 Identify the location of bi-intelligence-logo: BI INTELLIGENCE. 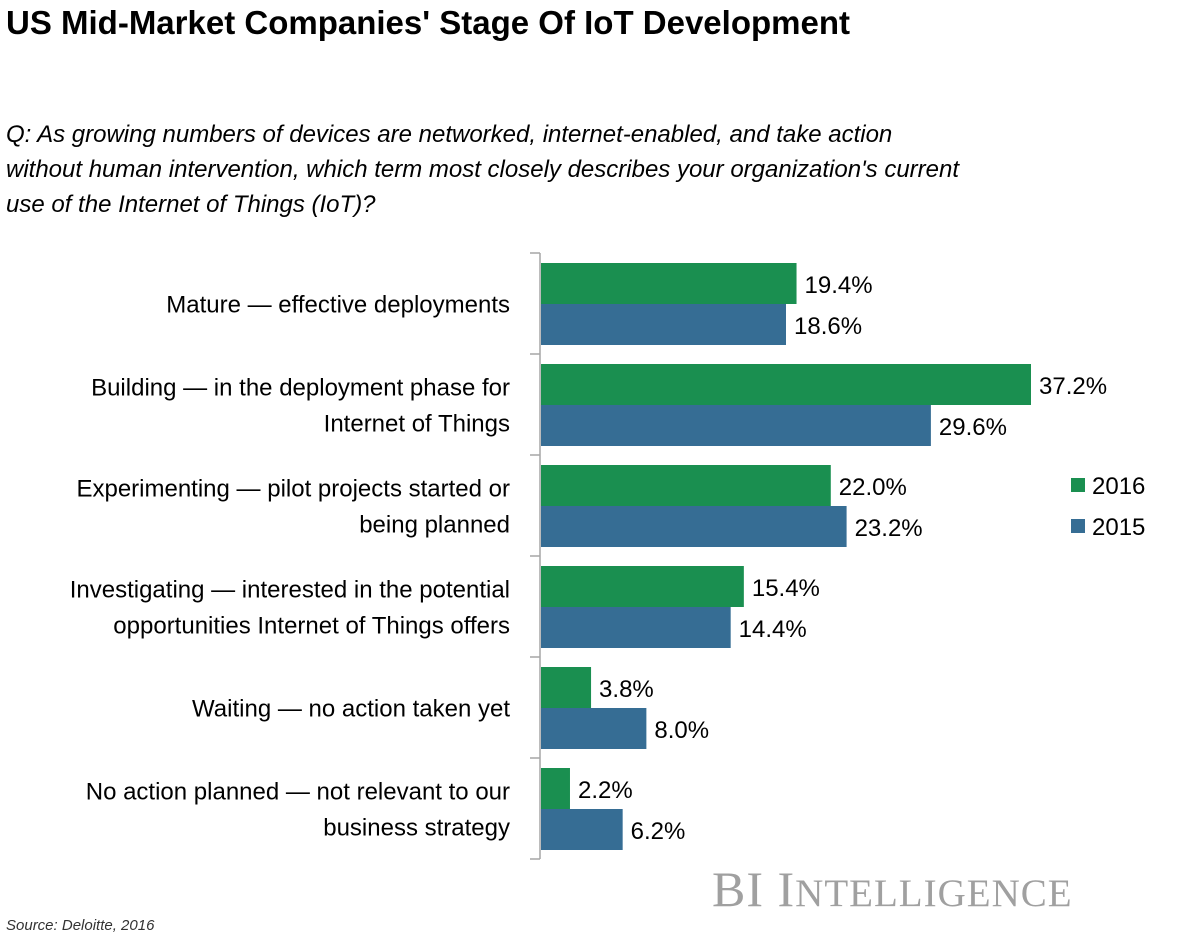
(892, 889).